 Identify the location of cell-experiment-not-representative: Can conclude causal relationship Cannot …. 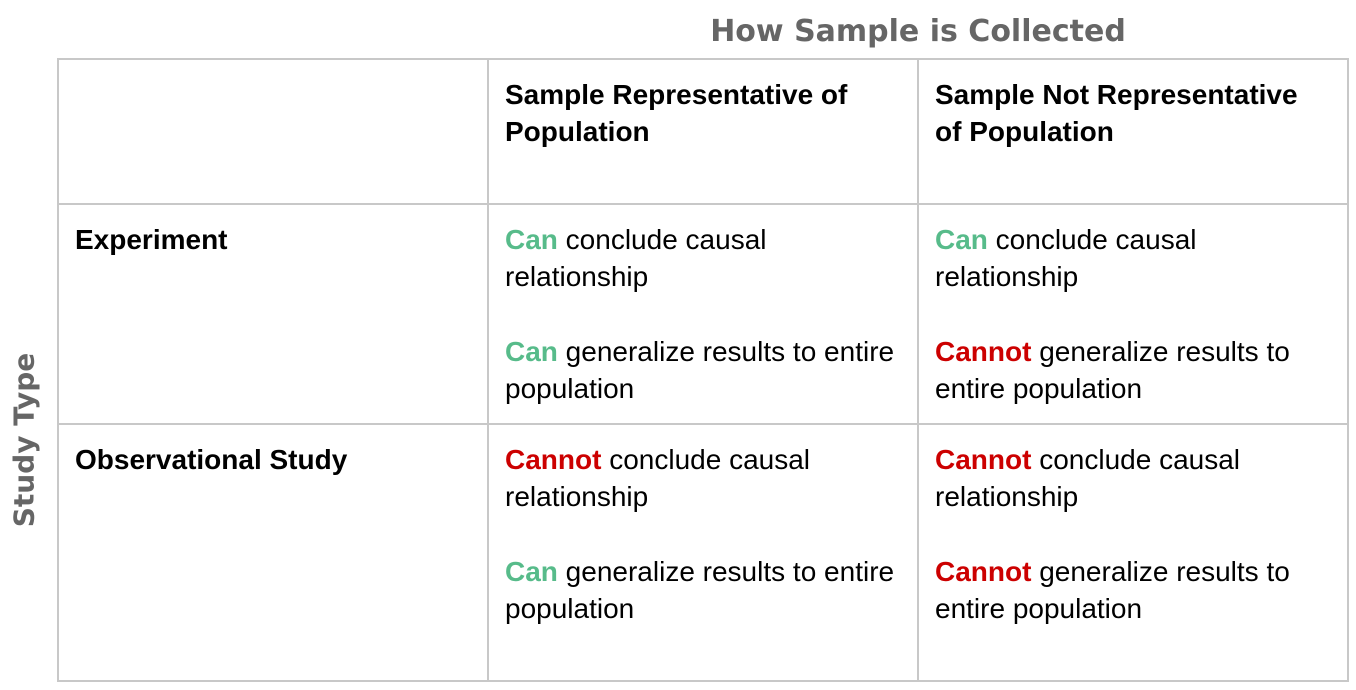
(1133, 314).